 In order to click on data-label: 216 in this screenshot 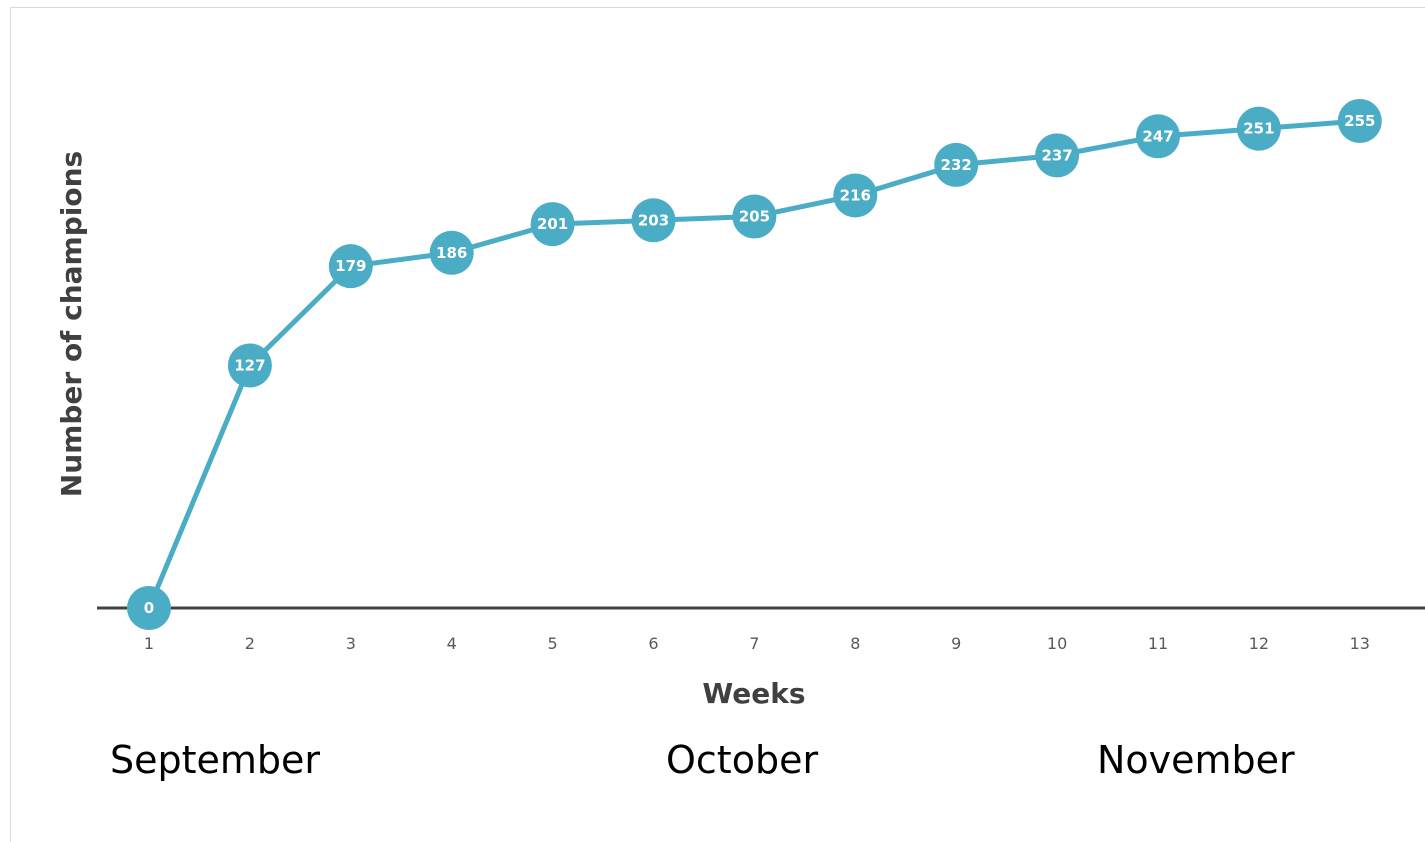, I will do `click(855, 195)`.